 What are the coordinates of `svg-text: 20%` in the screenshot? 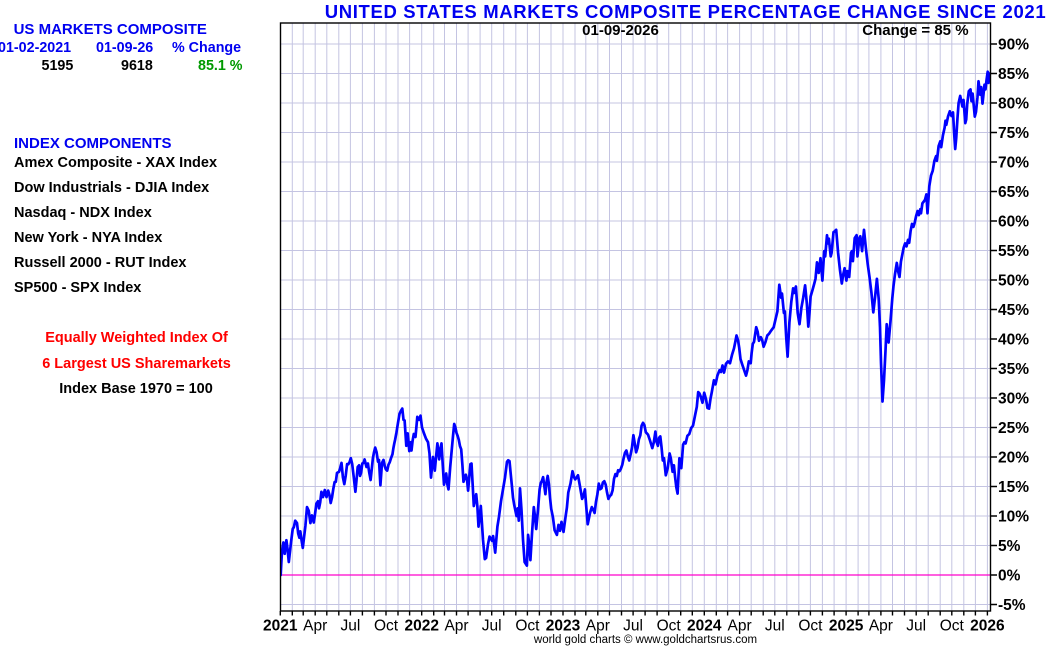 It's located at (1013, 458).